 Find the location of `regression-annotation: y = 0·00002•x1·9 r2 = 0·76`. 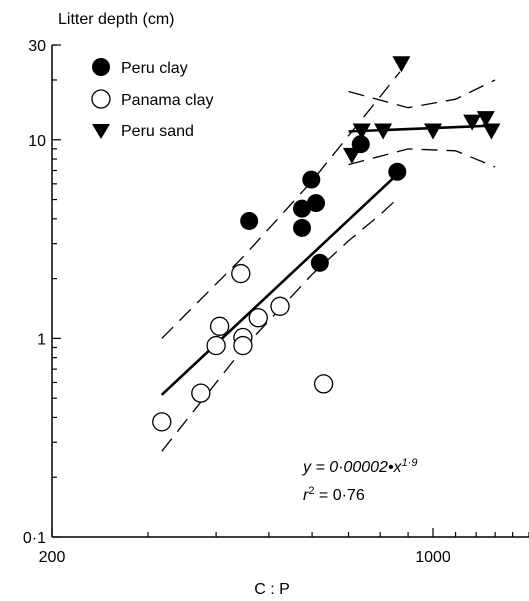

regression-annotation: y = 0·00002•x1·9 r2 = 0·76 is located at coordinates (359, 480).